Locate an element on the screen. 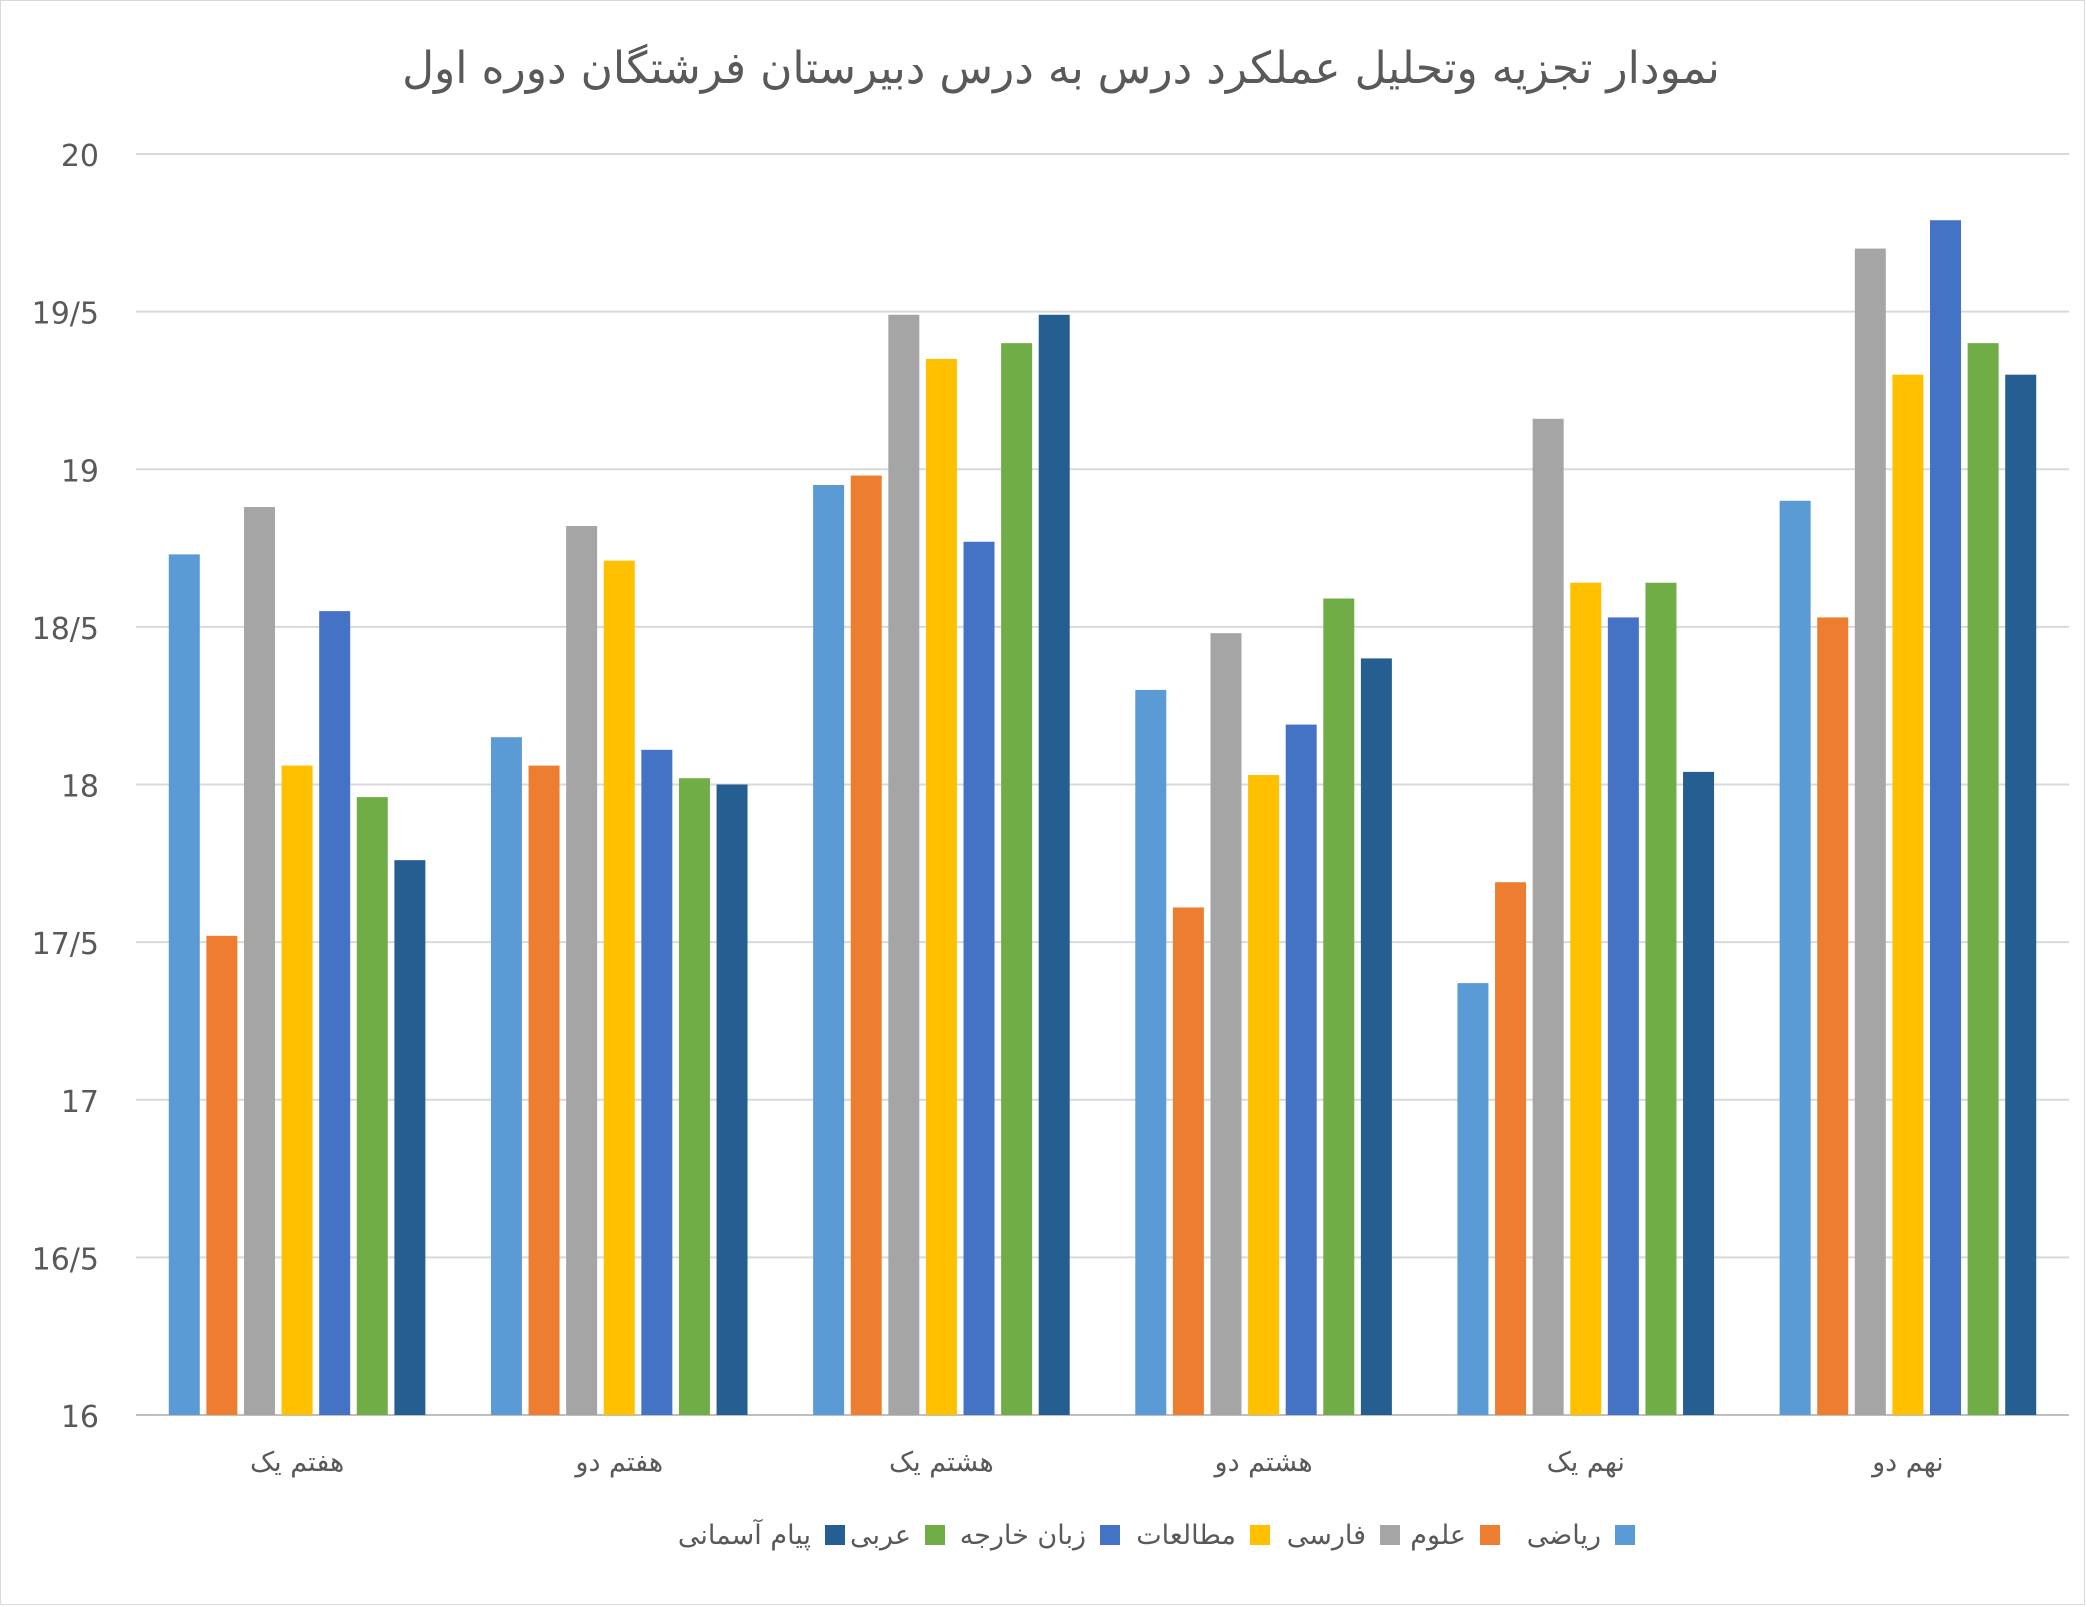  y-tick-label: 16 is located at coordinates (80, 1417).